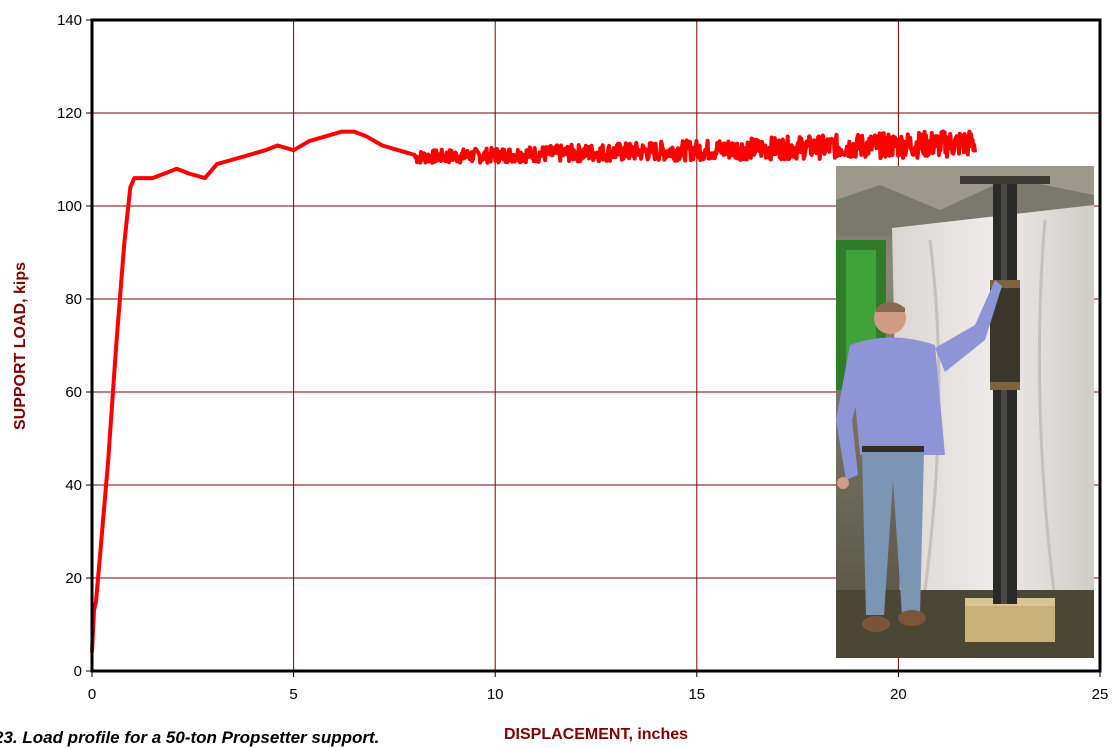  I want to click on y-tick-labels: 0 20 40 60 80 100 120 140, so click(74, 346).